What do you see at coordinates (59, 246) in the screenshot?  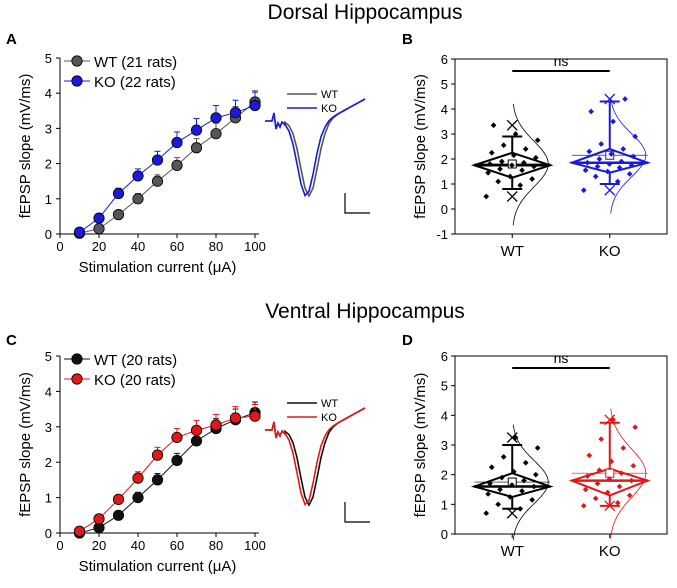 I see `x-tick-label: 0` at bounding box center [59, 246].